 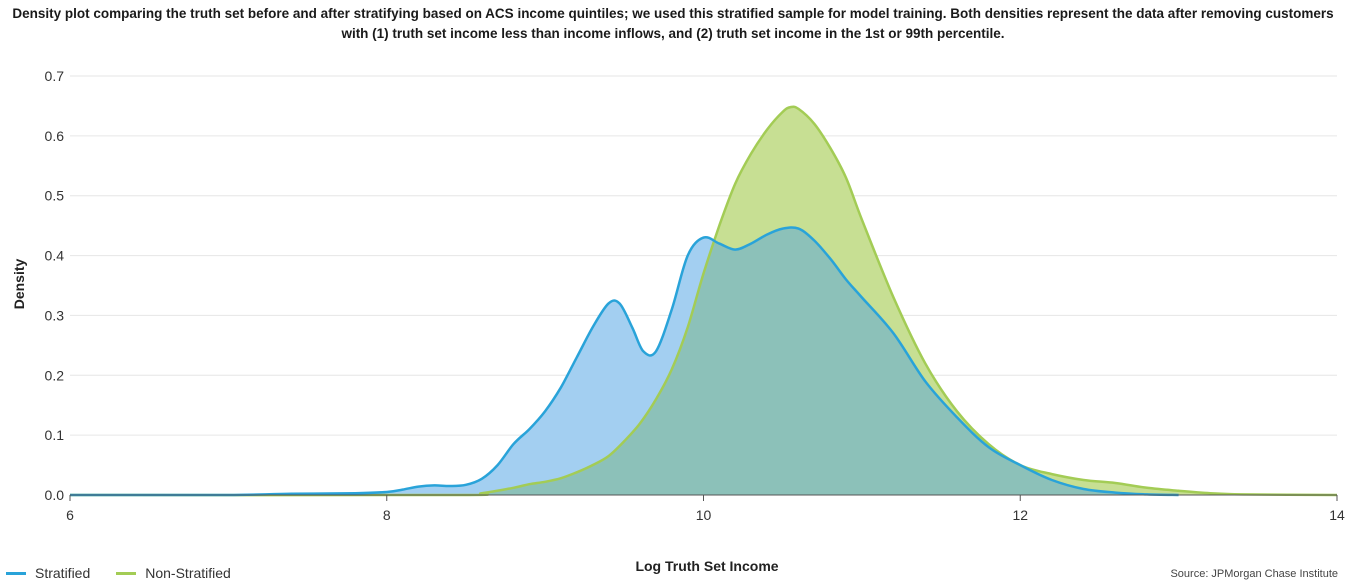 I want to click on x-tick-label: 12, so click(x=1020, y=515).